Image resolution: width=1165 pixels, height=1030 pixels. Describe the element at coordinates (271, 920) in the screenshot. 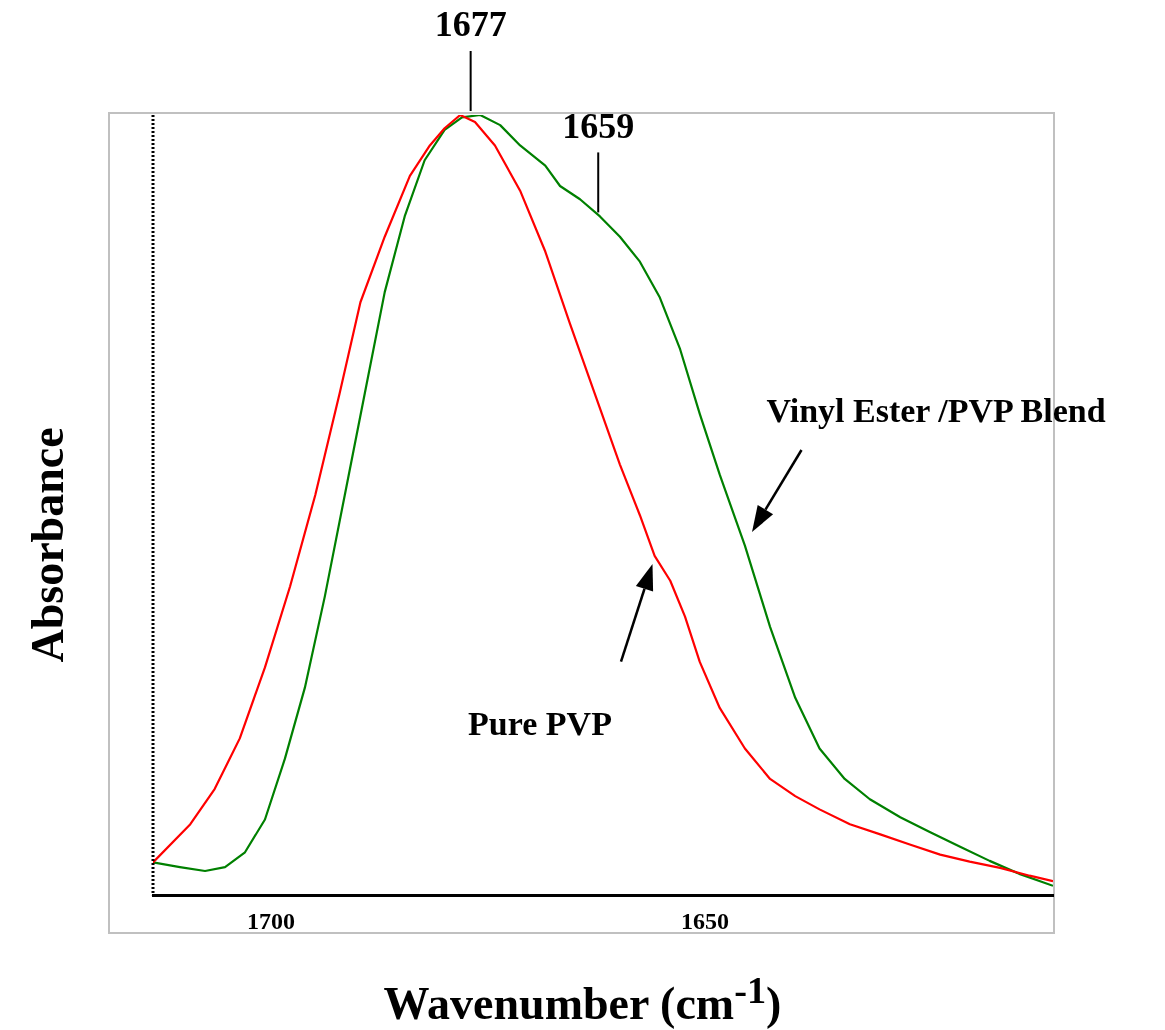

I see `x-tick-label: 1700` at that location.